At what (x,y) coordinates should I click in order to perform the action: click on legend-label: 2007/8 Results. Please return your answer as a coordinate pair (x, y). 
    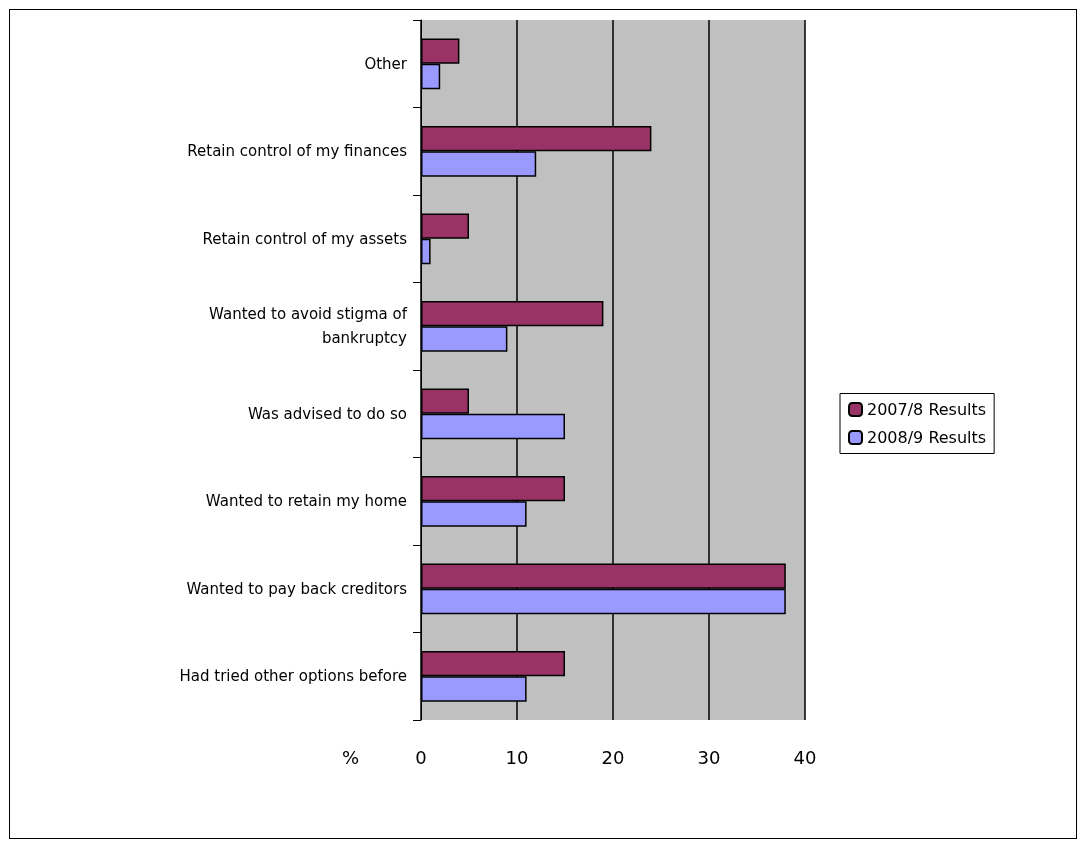
    Looking at the image, I should click on (927, 409).